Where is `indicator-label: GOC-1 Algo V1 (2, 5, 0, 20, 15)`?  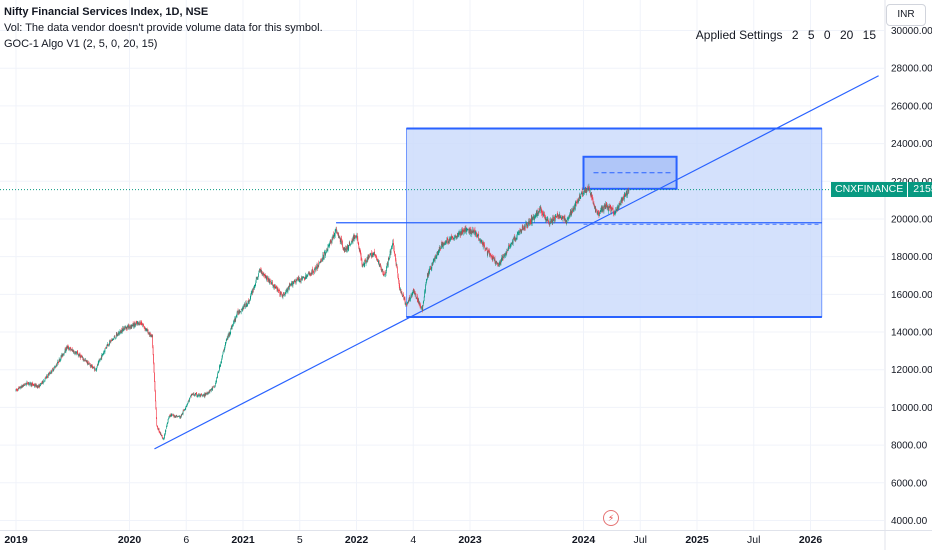 indicator-label: GOC-1 Algo V1 (2, 5, 0, 20, 15) is located at coordinates (81, 44).